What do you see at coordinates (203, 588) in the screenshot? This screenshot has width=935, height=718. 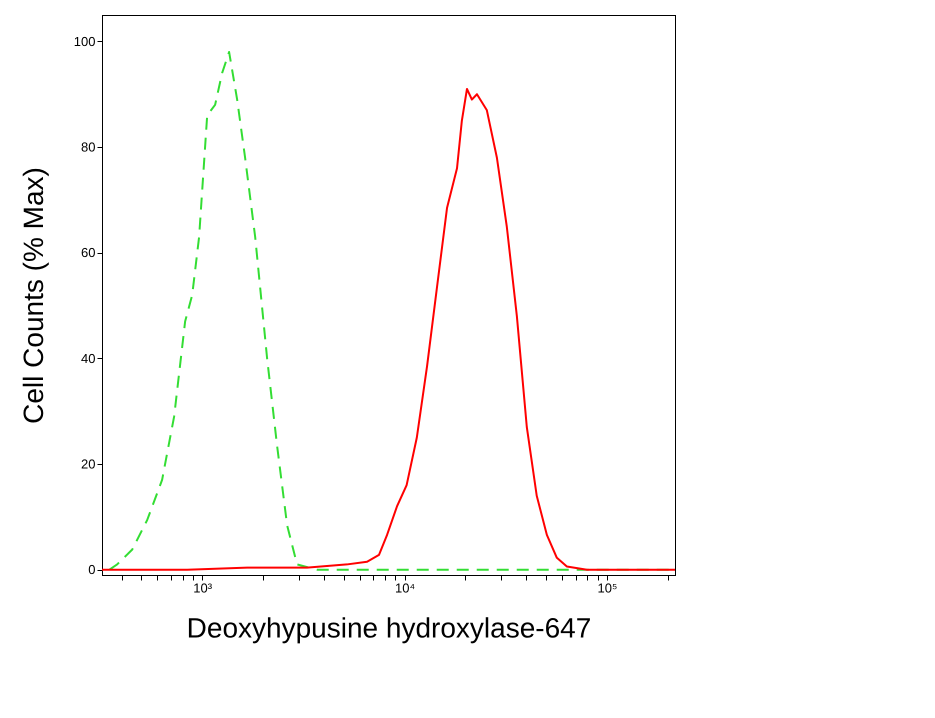 I see `x-tick-label: 10³` at bounding box center [203, 588].